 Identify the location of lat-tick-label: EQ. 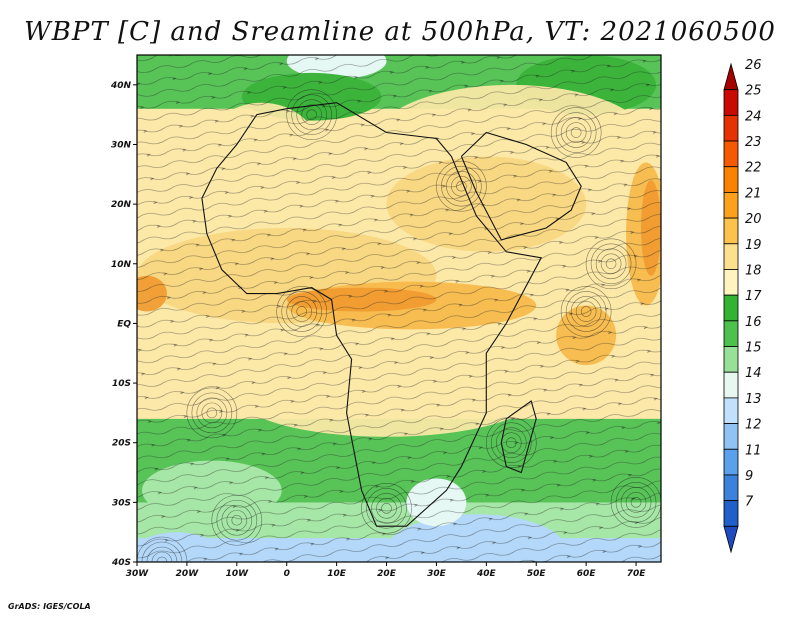
(124, 324).